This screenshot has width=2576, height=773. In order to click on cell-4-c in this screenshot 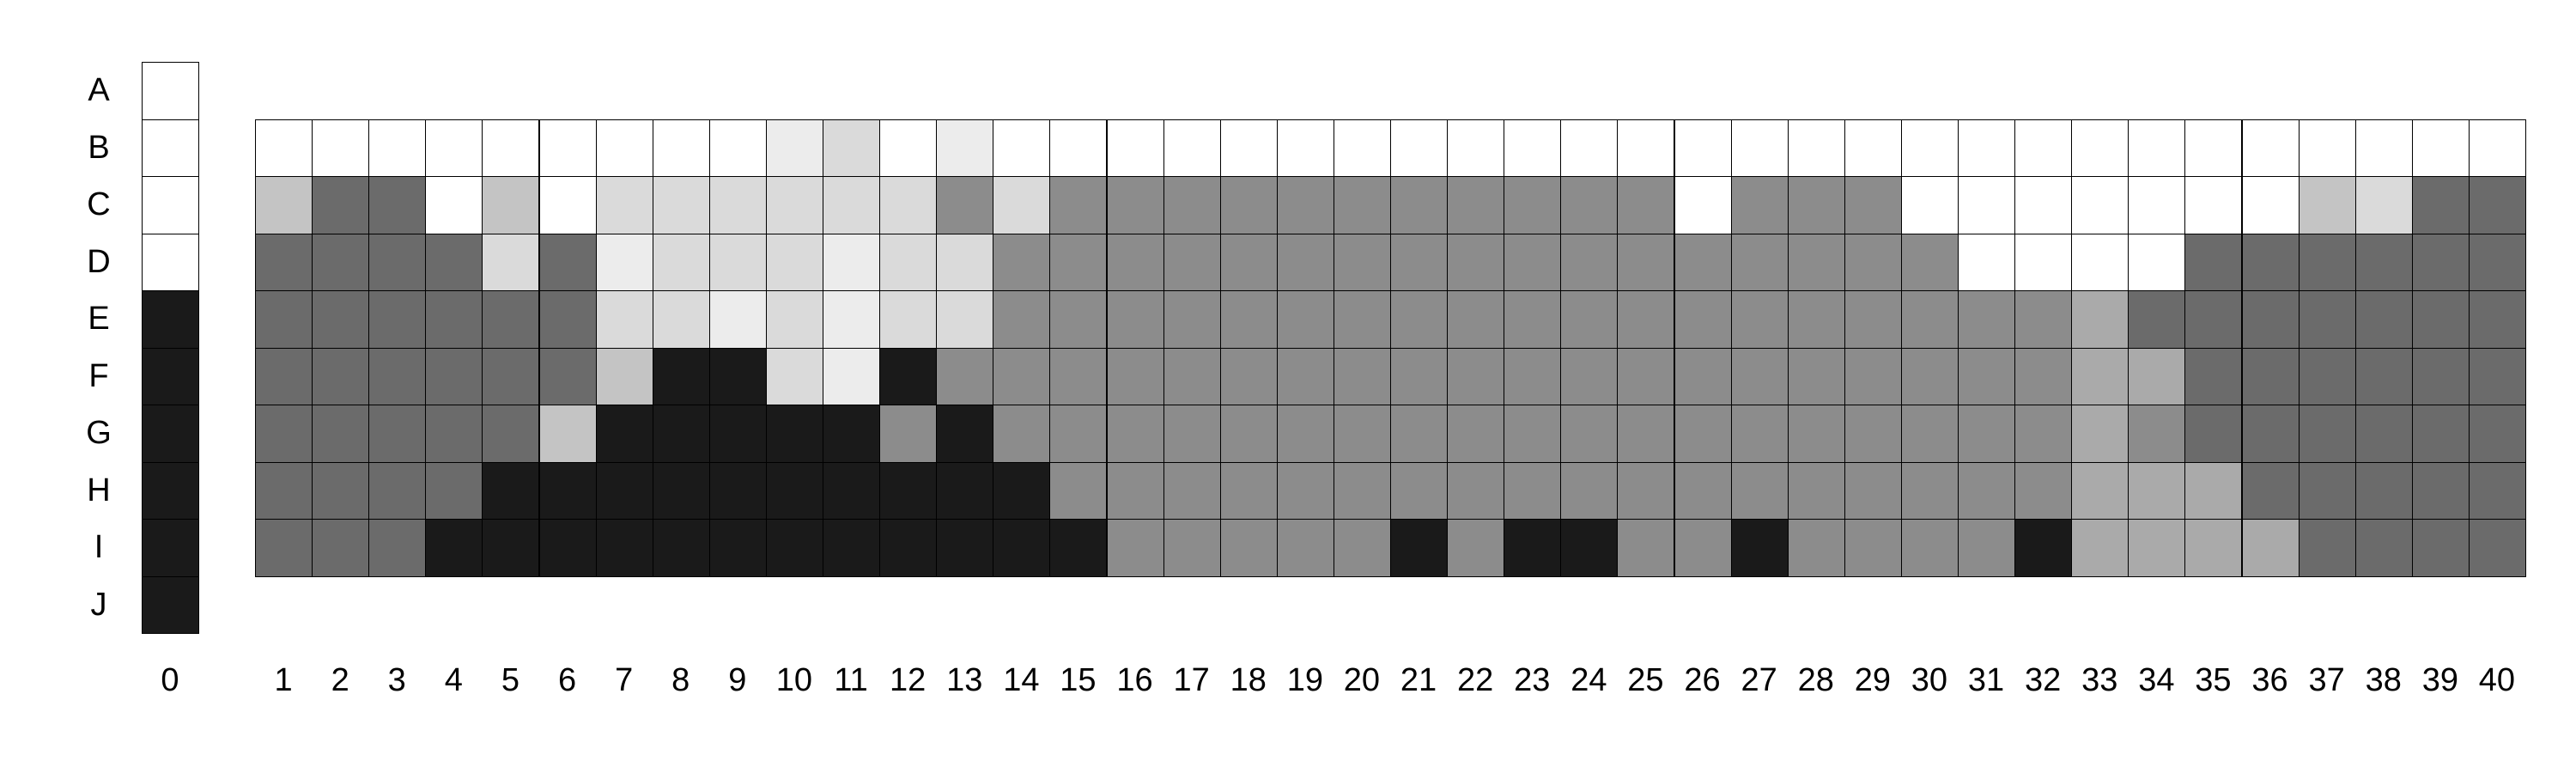, I will do `click(454, 205)`.